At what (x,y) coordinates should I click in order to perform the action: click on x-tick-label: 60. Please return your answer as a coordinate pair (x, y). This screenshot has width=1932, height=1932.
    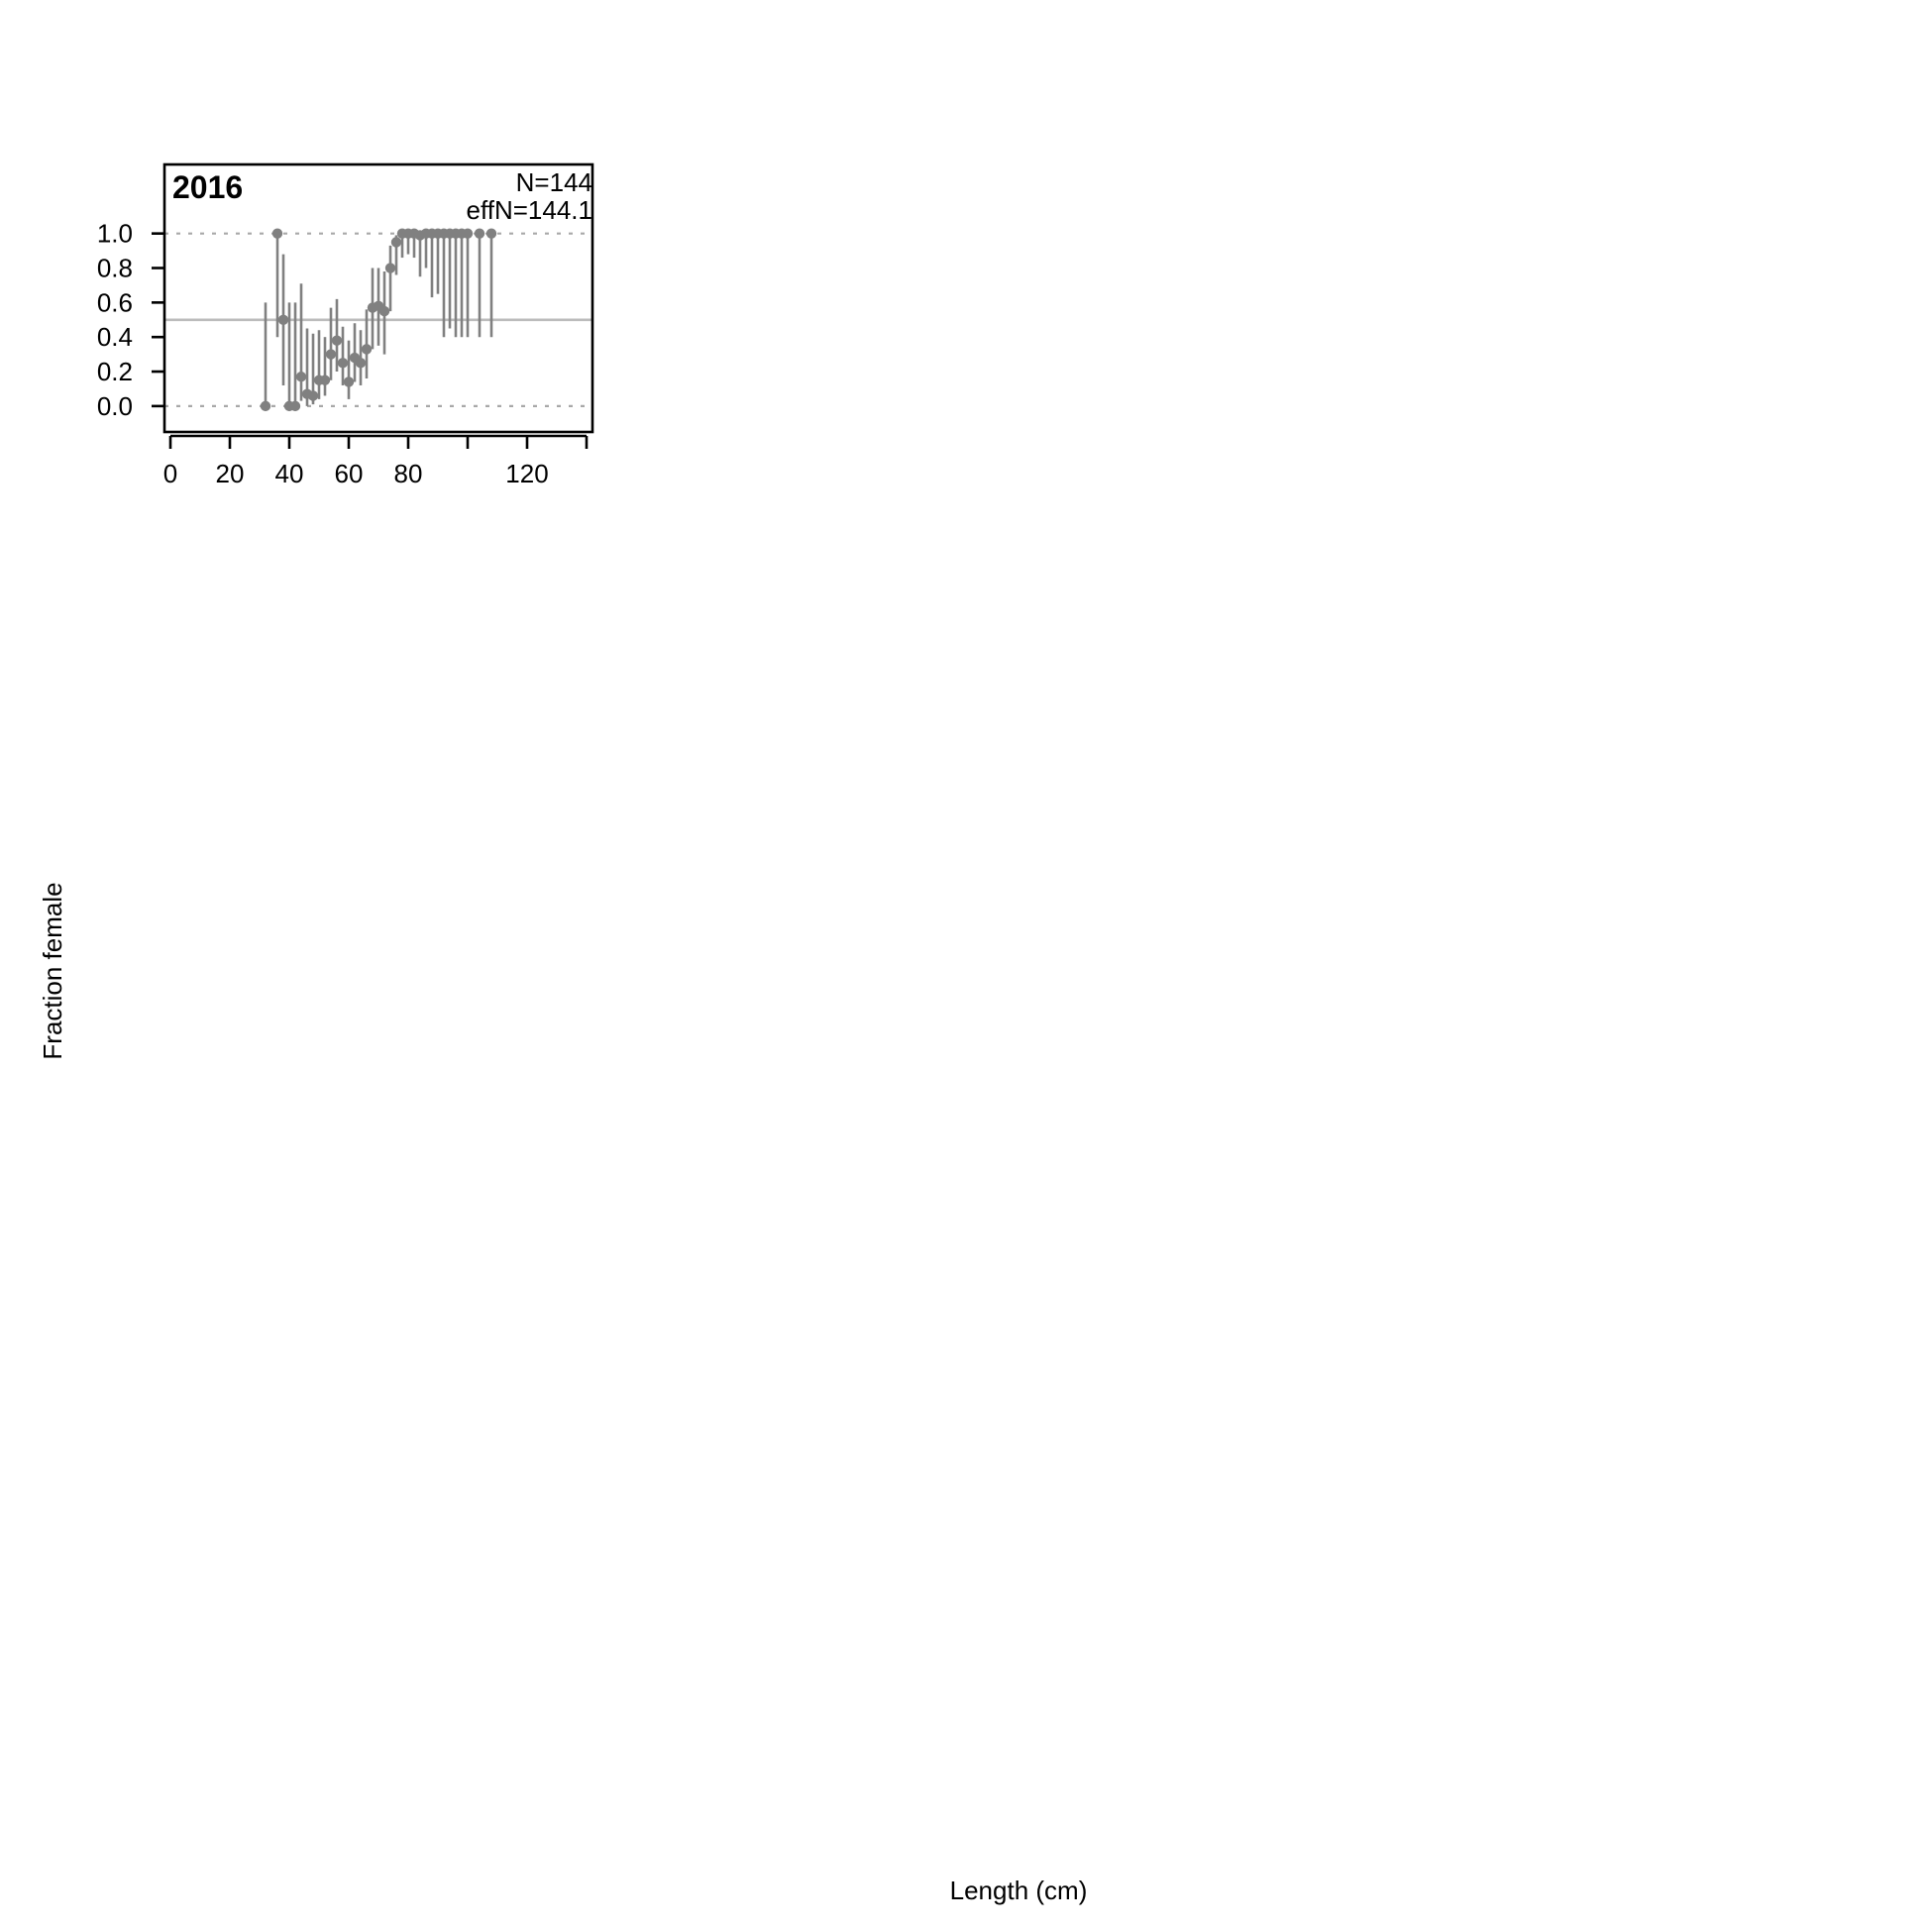
    Looking at the image, I should click on (349, 473).